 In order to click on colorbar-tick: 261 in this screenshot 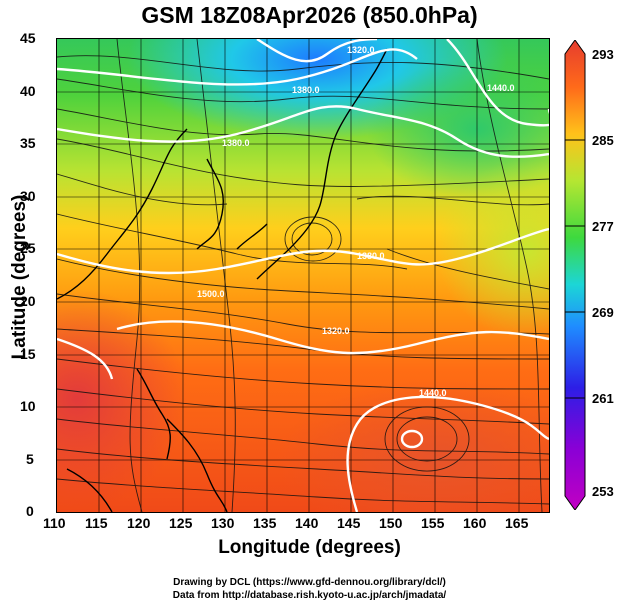, I will do `click(603, 398)`.